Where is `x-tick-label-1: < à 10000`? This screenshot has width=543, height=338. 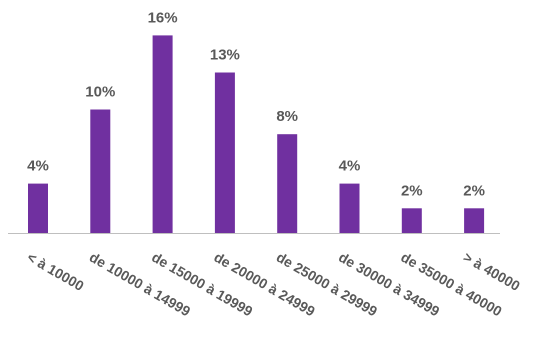
x-tick-label-1: < à 10000 is located at coordinates (56, 271).